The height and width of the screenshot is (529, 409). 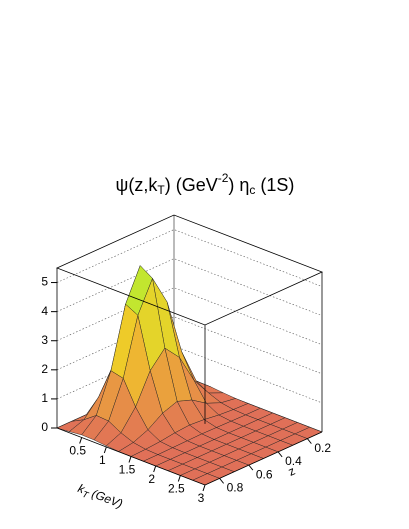 I want to click on y-axis-line, so click(x=263, y=458).